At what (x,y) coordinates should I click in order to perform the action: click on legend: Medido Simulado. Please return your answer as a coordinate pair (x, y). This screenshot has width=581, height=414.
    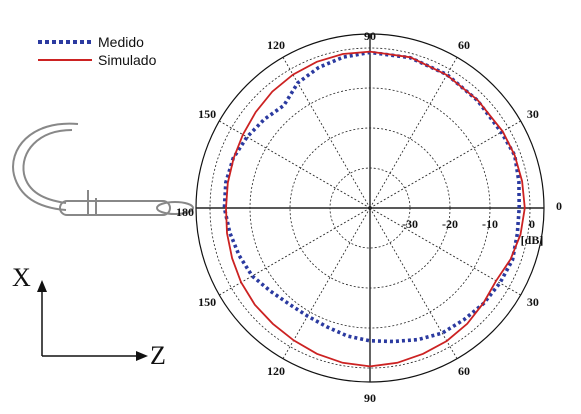
    Looking at the image, I should click on (97, 51).